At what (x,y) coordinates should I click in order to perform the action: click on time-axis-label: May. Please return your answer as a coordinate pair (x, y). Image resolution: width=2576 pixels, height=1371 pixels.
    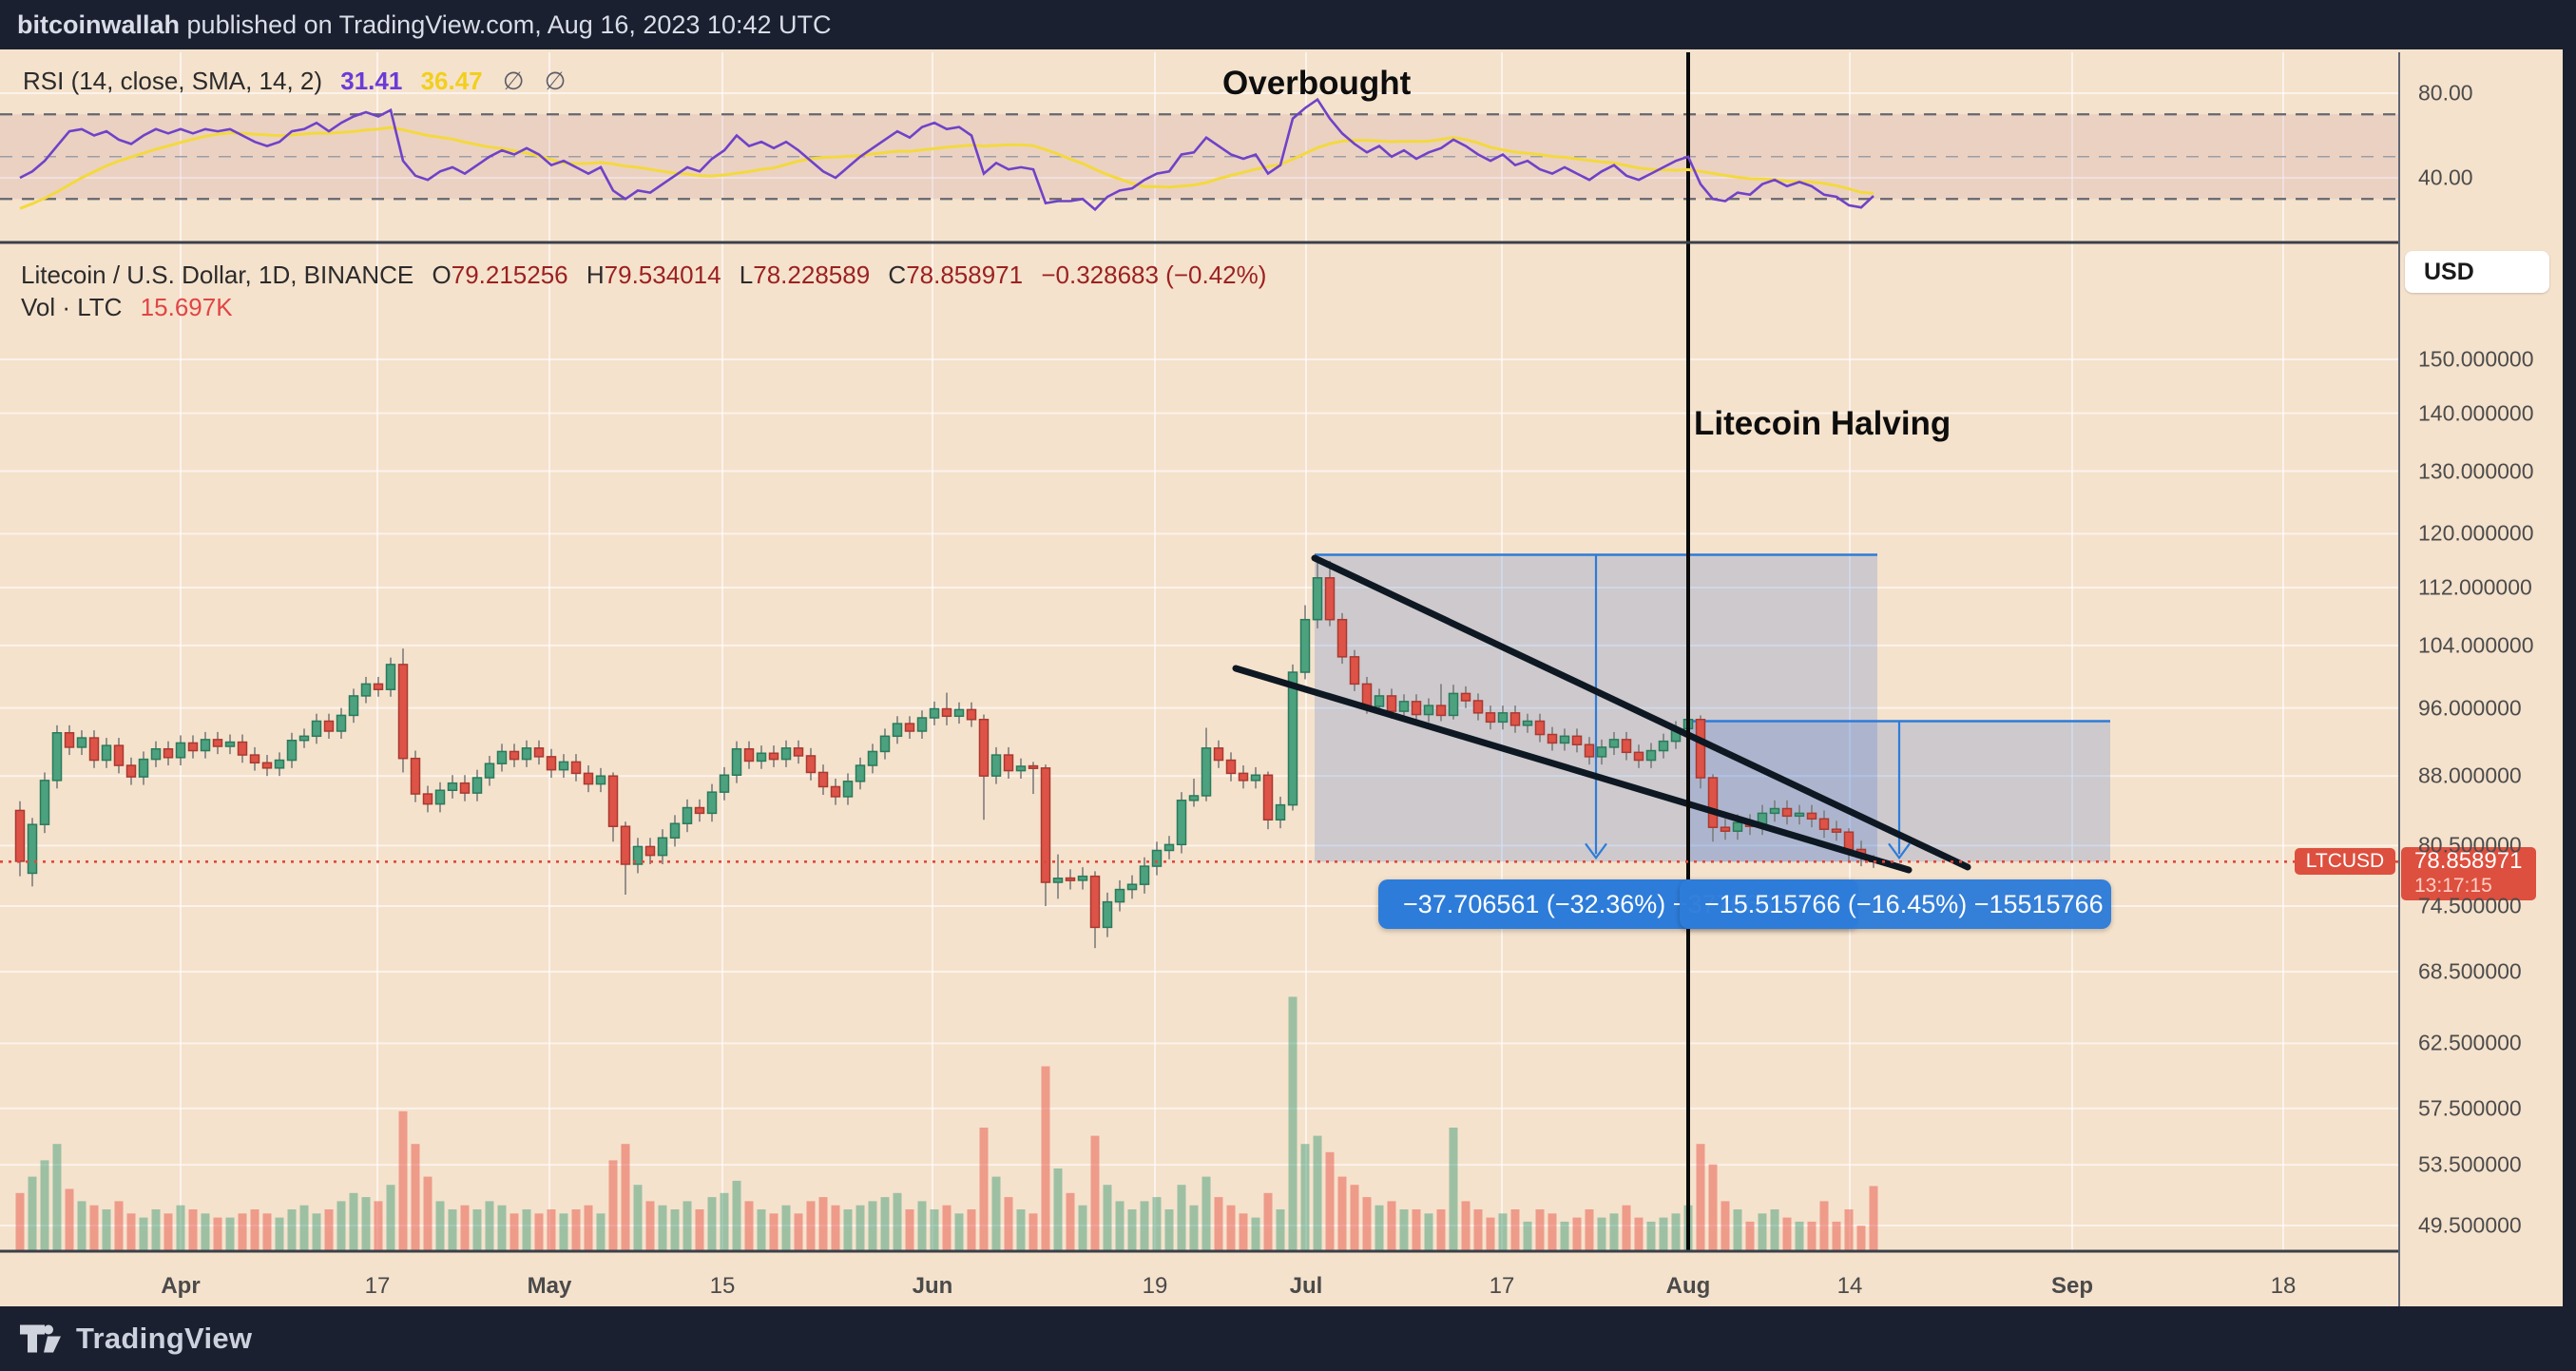
    Looking at the image, I should click on (550, 1286).